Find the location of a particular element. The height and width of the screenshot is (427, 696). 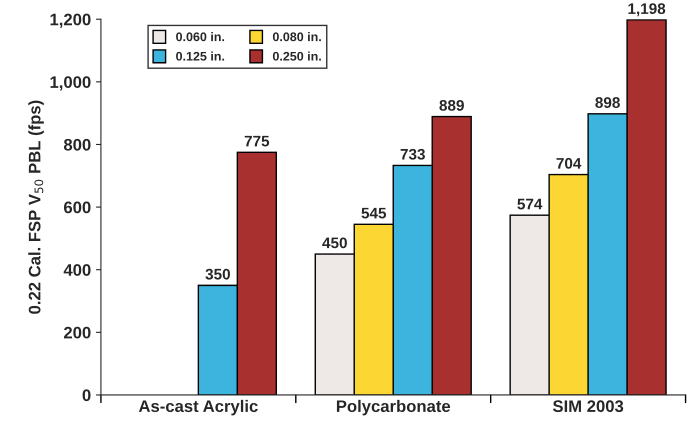

data-label: 733 is located at coordinates (412, 154).